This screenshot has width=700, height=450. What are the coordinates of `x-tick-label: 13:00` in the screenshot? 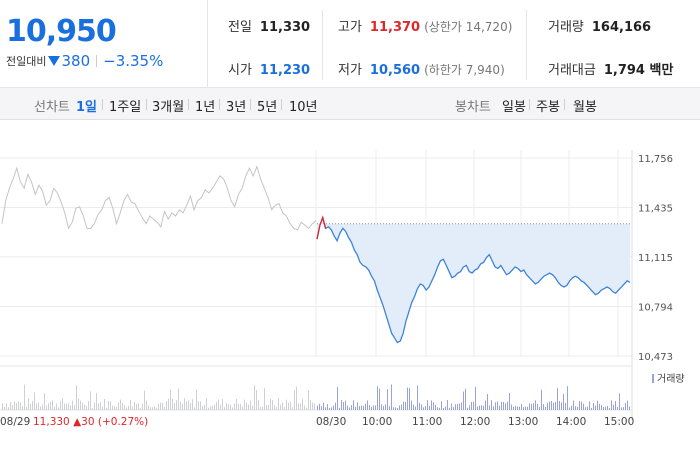 It's located at (523, 422).